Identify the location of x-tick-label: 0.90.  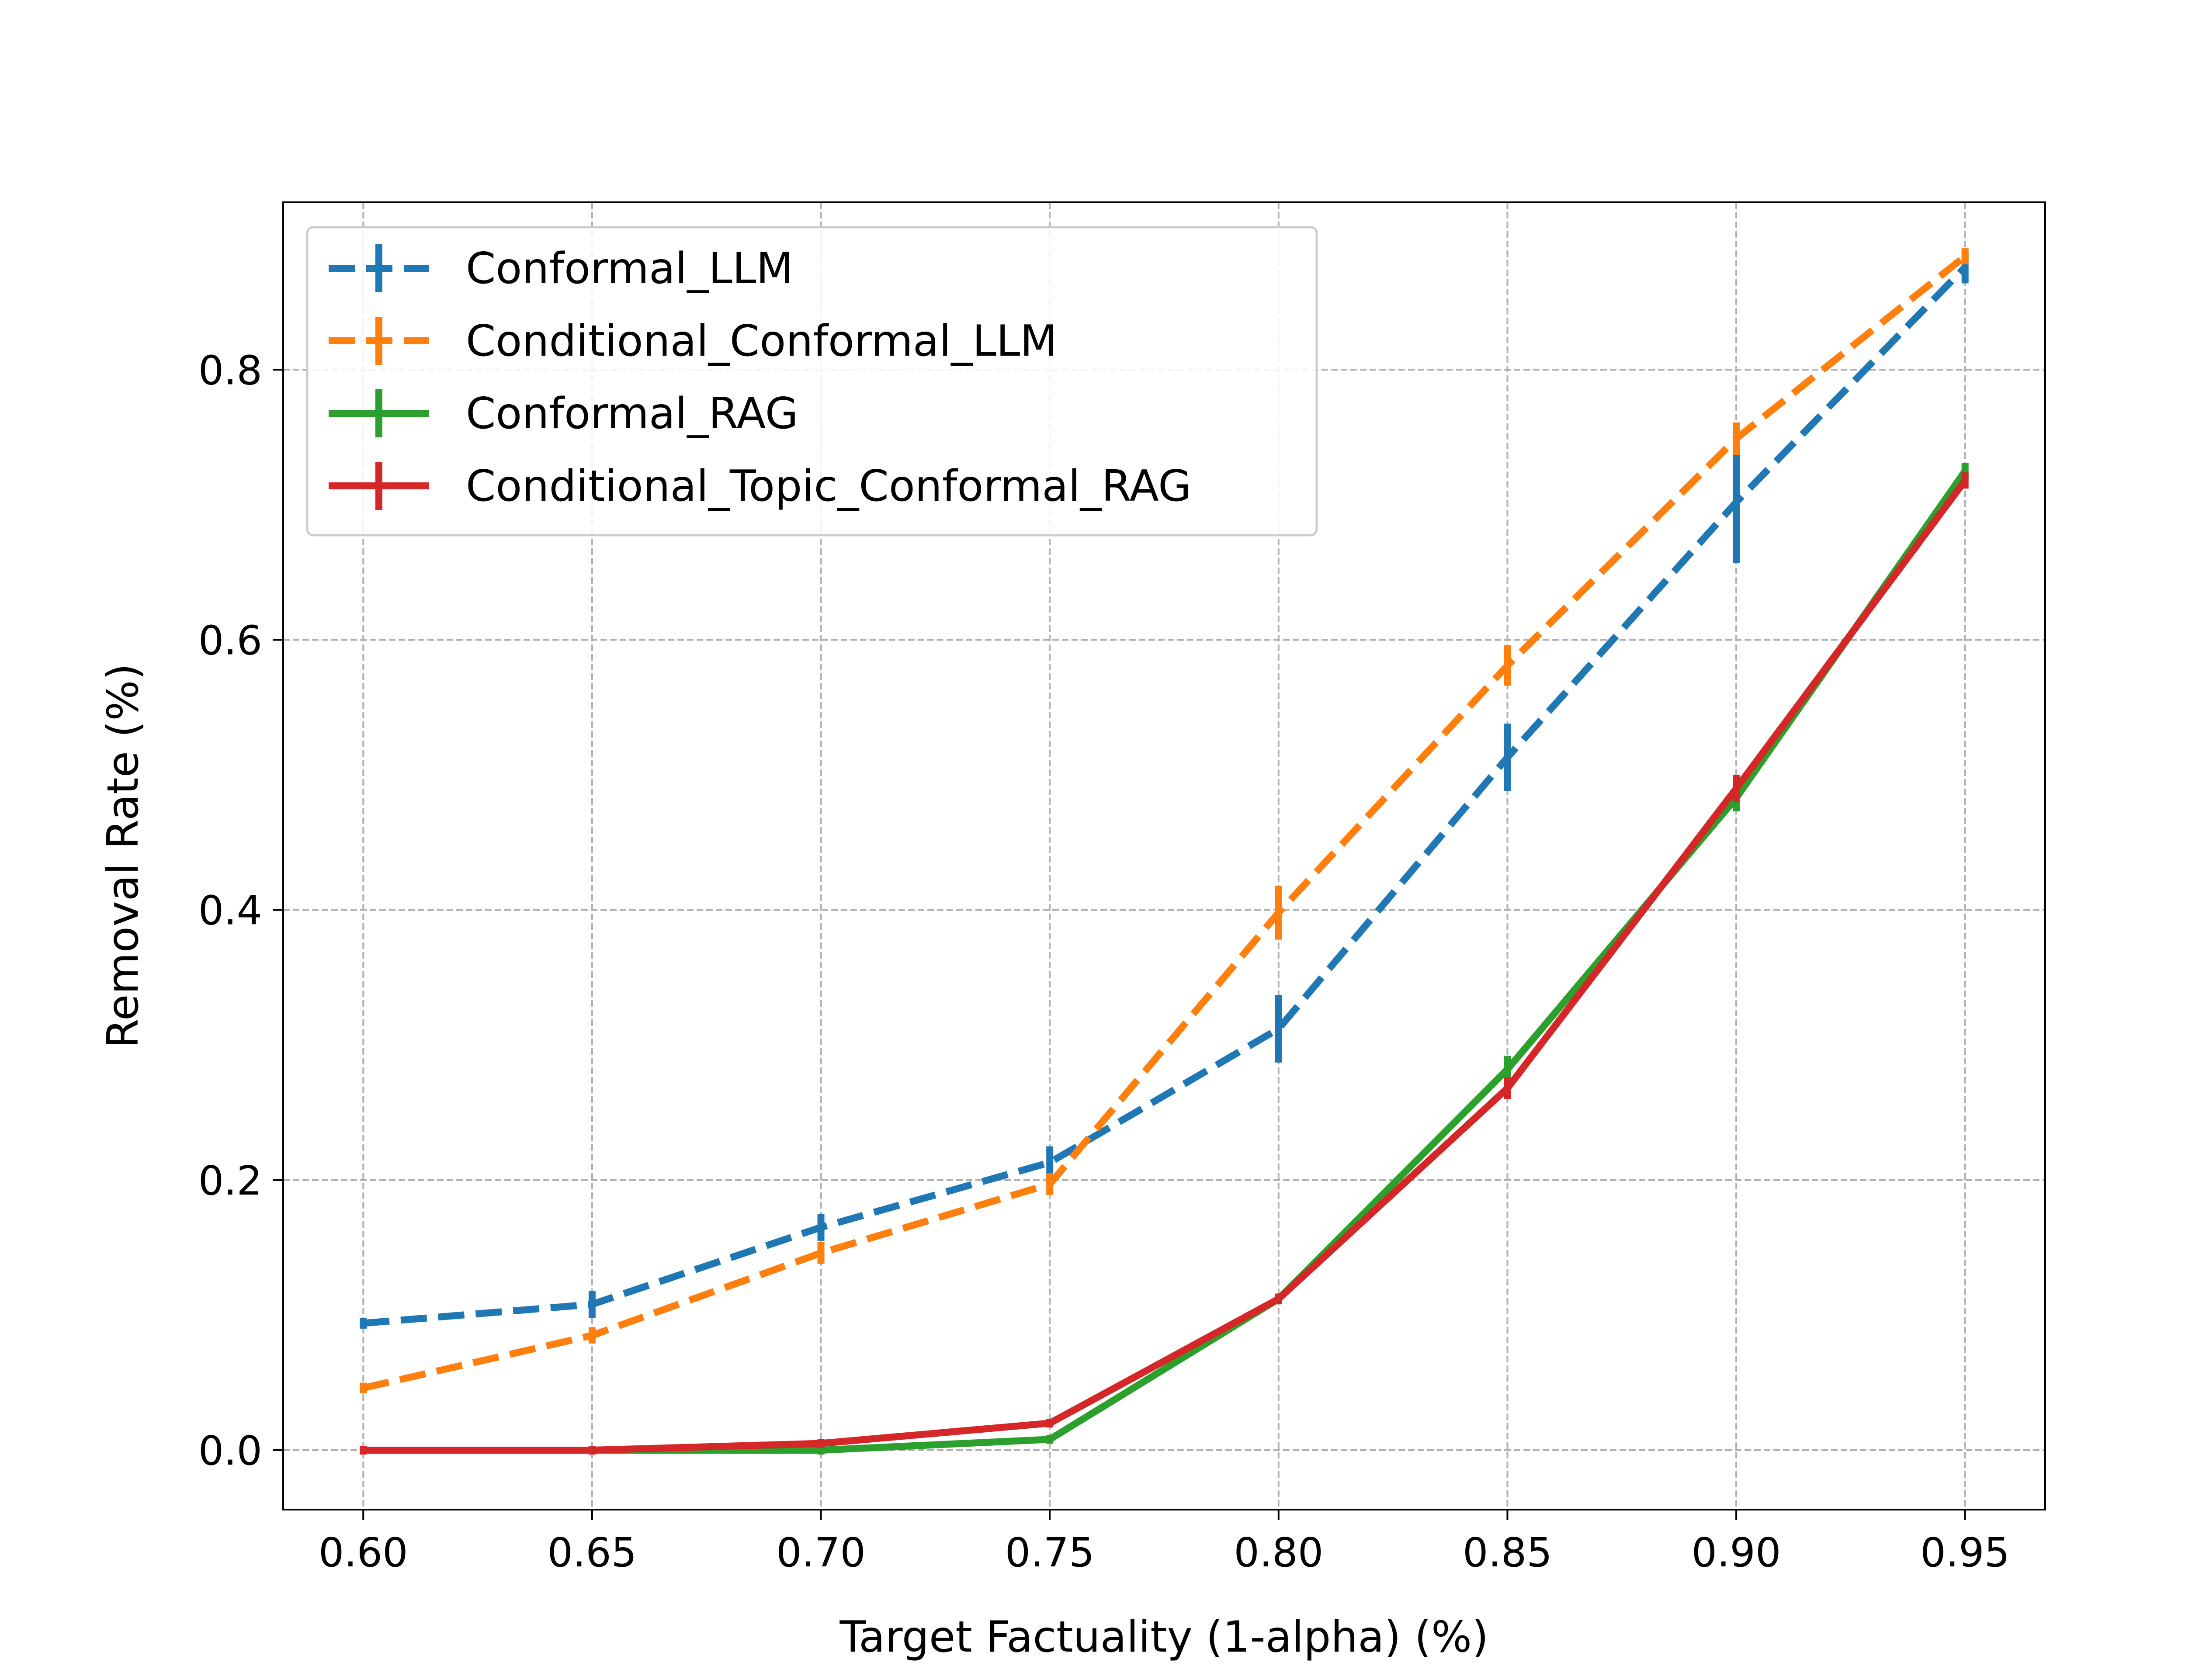
(1737, 1552).